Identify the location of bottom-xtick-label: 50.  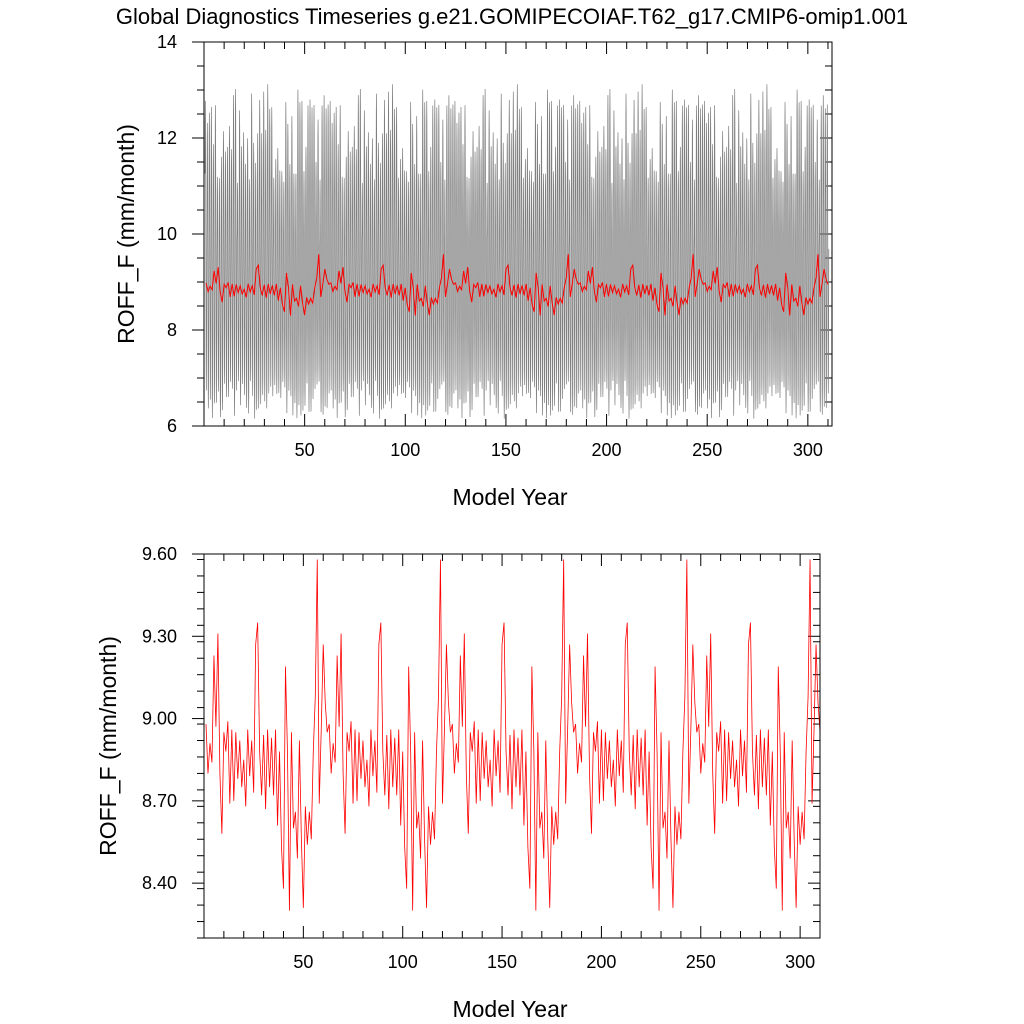
(303, 962).